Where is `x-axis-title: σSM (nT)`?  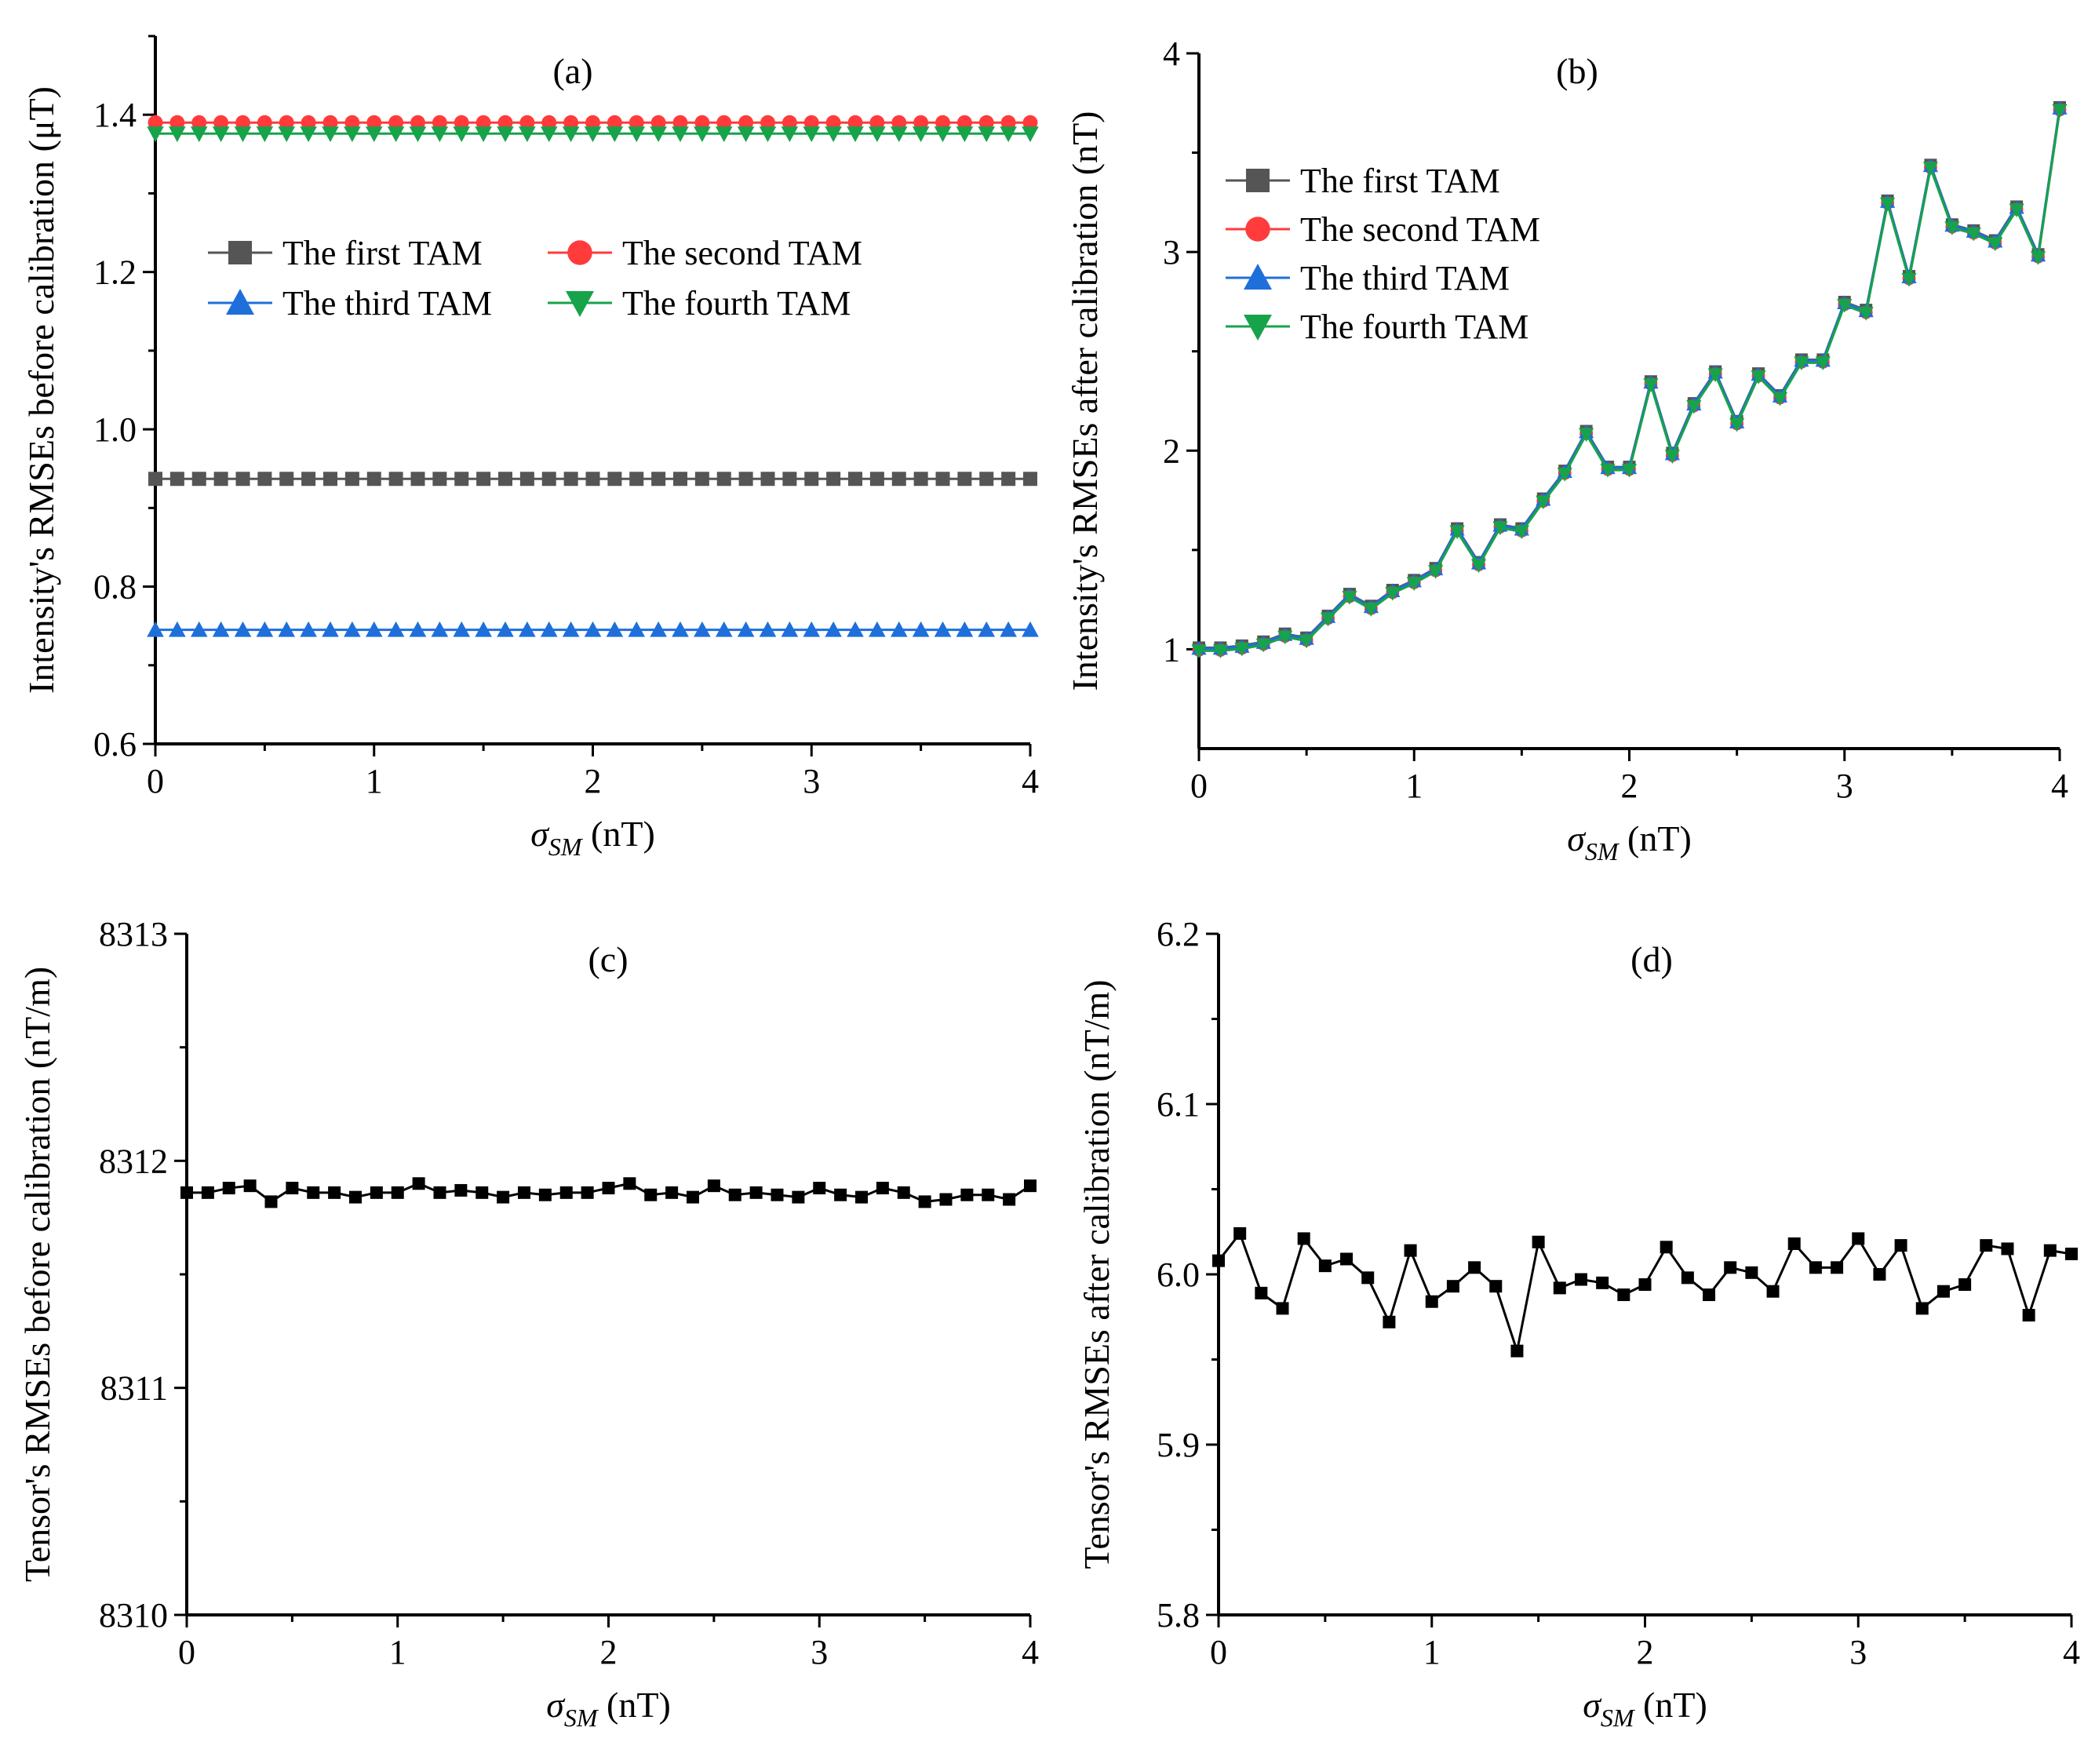 x-axis-title: σSM (nT) is located at coordinates (1630, 842).